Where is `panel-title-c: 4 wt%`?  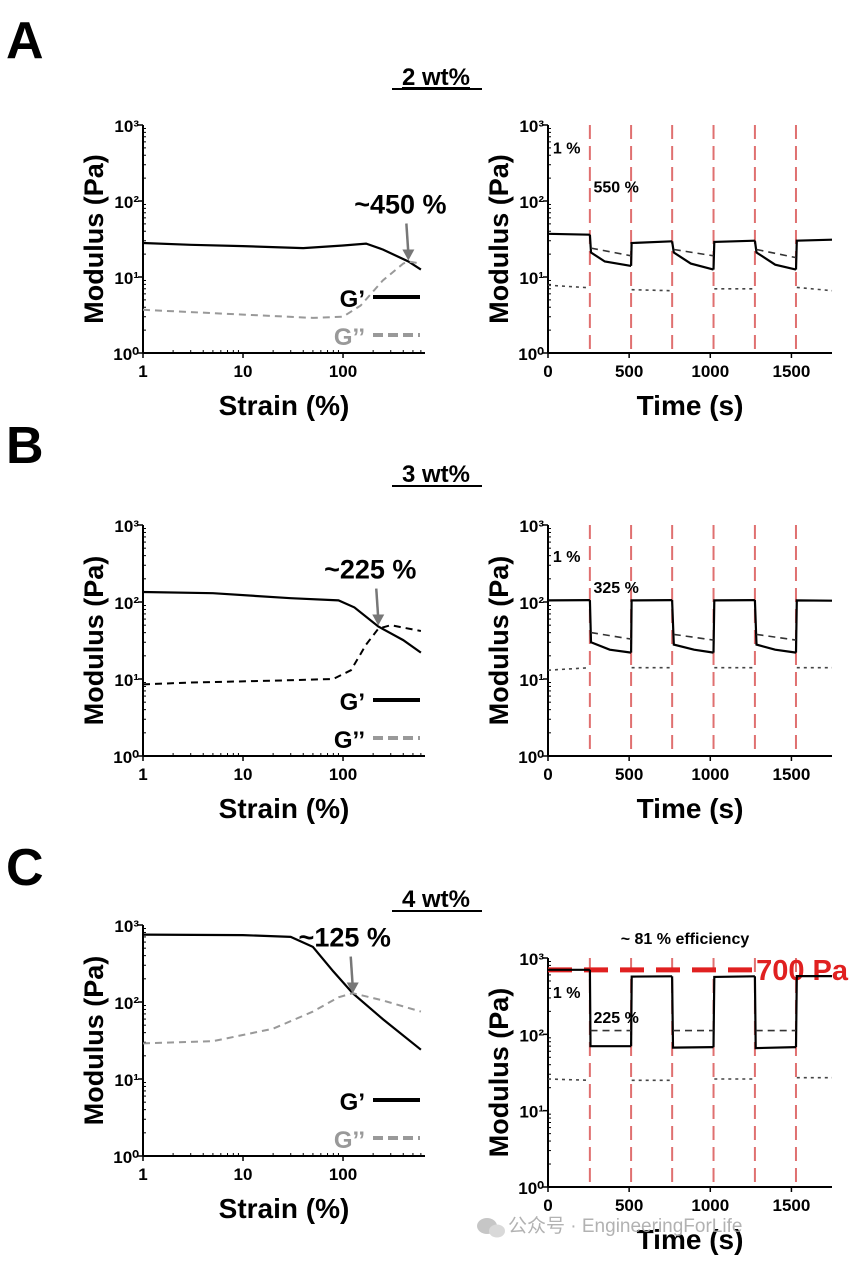 panel-title-c: 4 wt% is located at coordinates (436, 899).